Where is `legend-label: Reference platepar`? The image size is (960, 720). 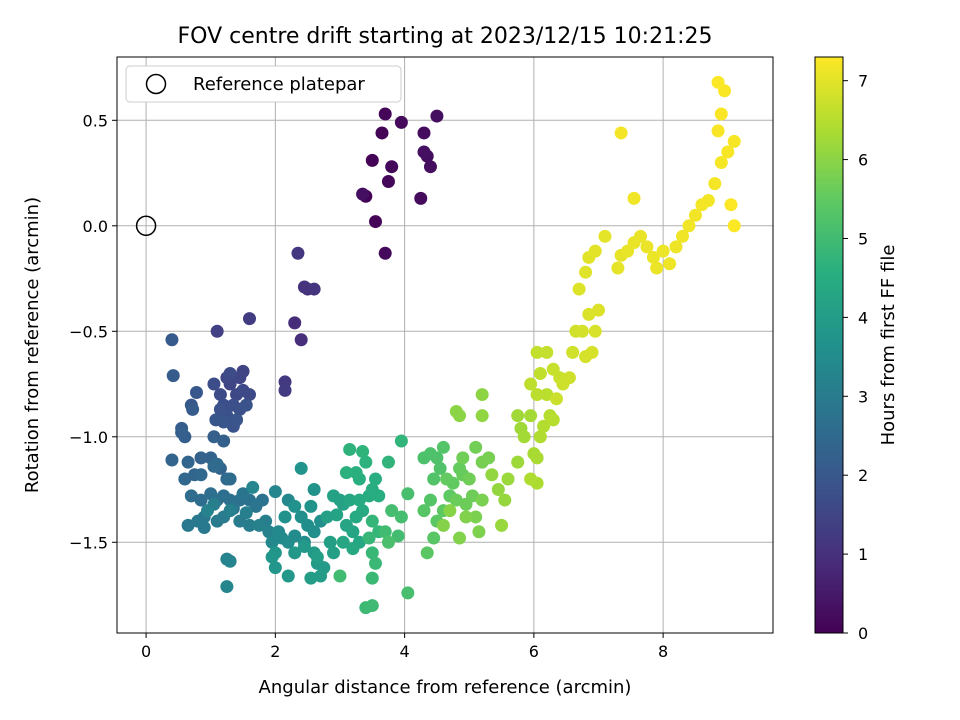 legend-label: Reference platepar is located at coordinates (279, 84).